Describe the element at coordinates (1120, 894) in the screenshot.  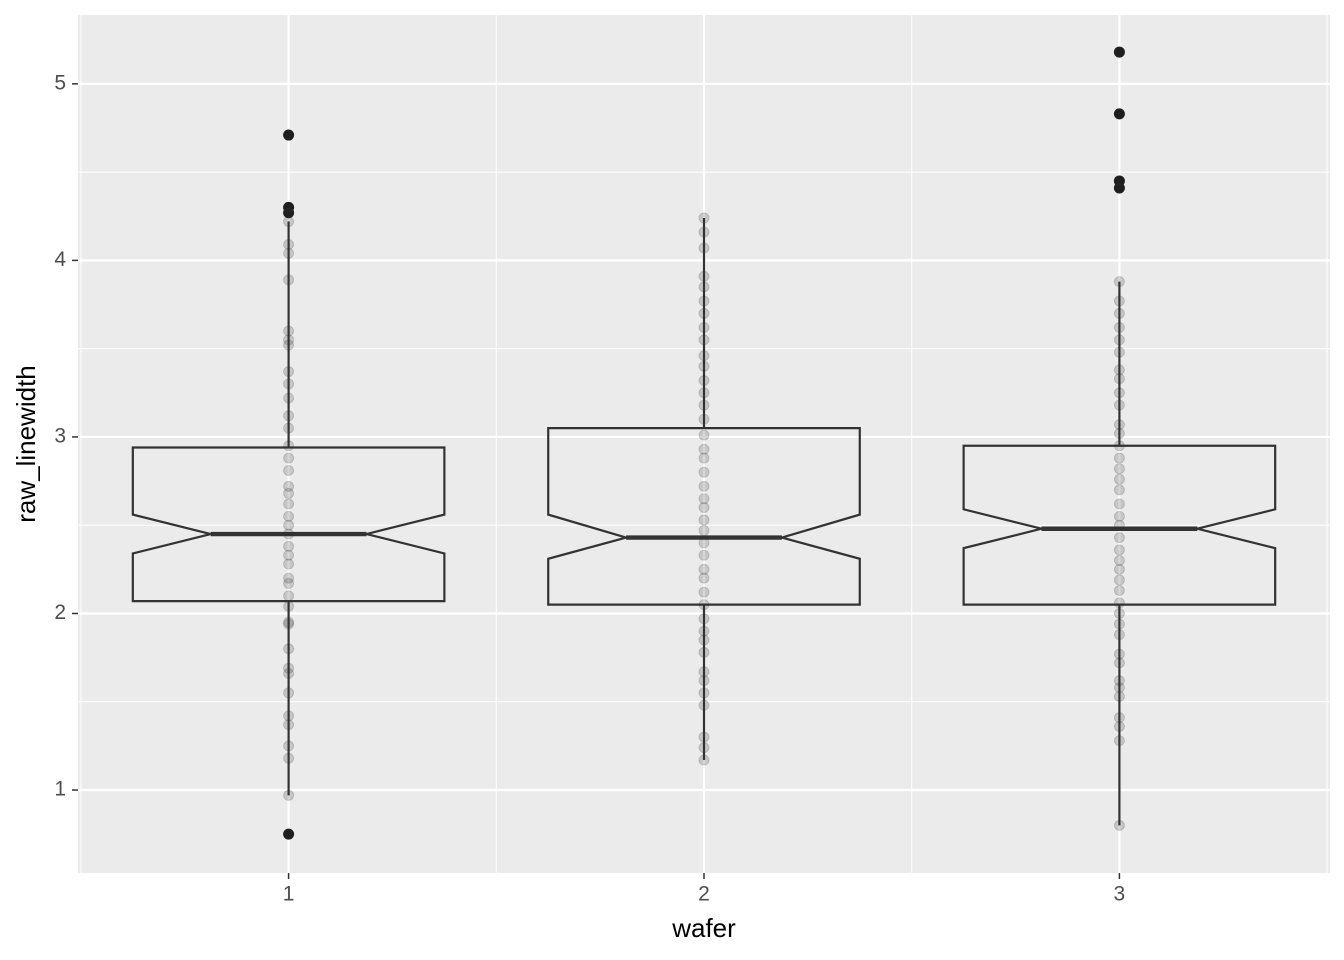
I see `x-tick-label: 3` at that location.